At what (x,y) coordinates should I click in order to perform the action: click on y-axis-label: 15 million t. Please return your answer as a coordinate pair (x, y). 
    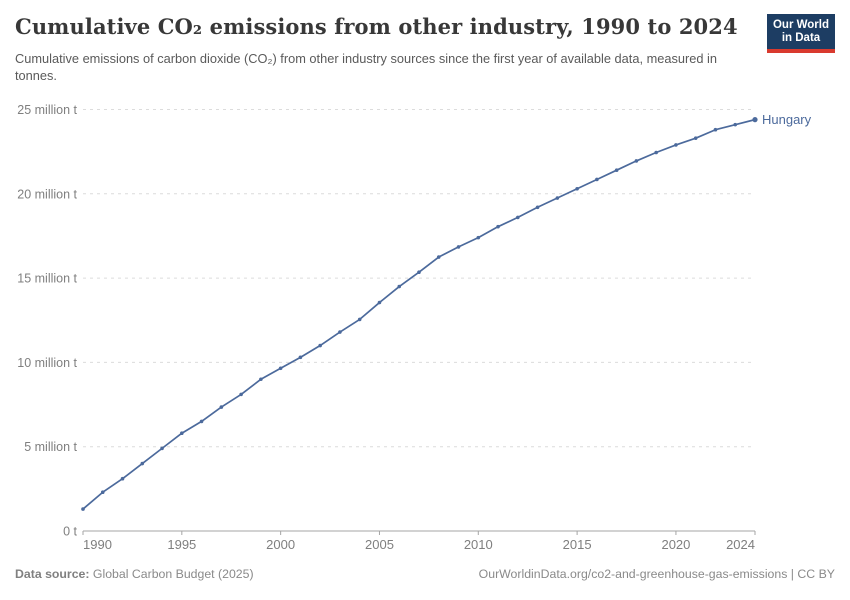
    Looking at the image, I should click on (47, 279).